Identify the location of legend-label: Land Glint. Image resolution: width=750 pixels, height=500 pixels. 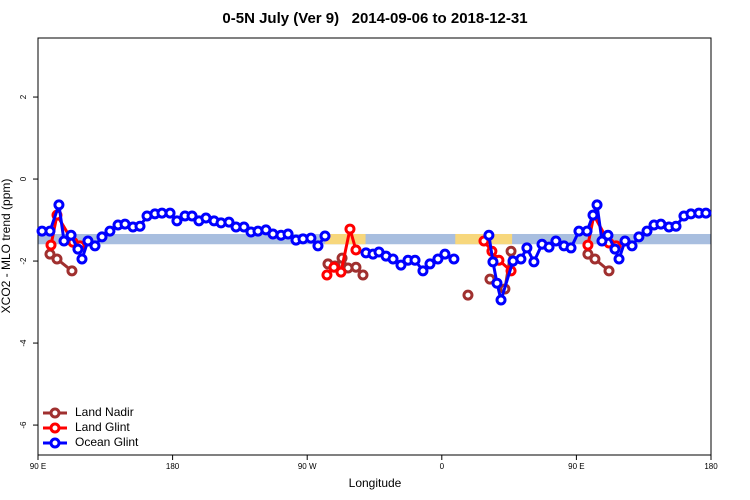
(102, 427).